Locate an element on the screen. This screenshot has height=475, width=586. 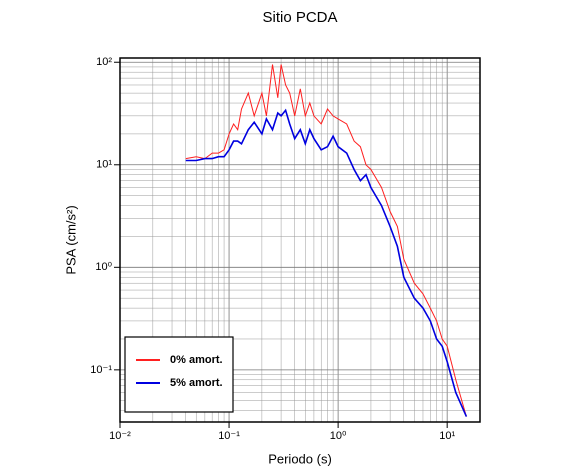
x-tick-label: 10¹ is located at coordinates (447, 436).